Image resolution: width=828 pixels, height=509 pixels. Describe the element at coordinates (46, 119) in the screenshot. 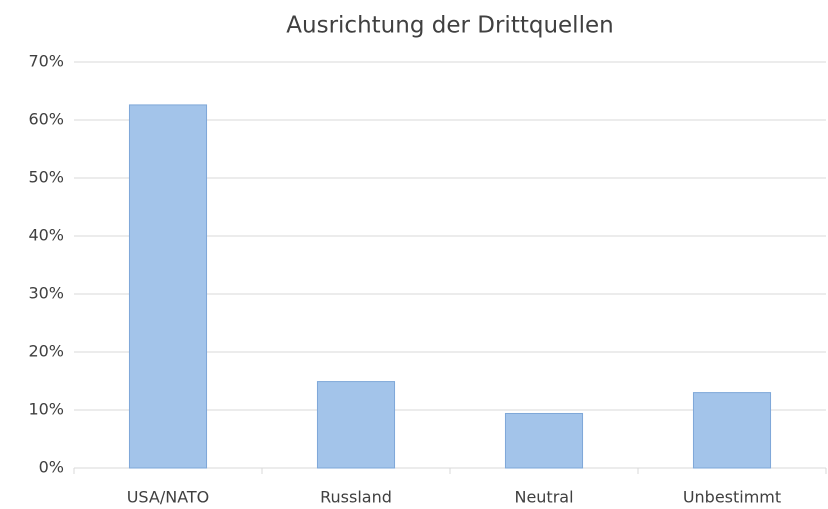

I see `y-tick-label: 60%` at that location.